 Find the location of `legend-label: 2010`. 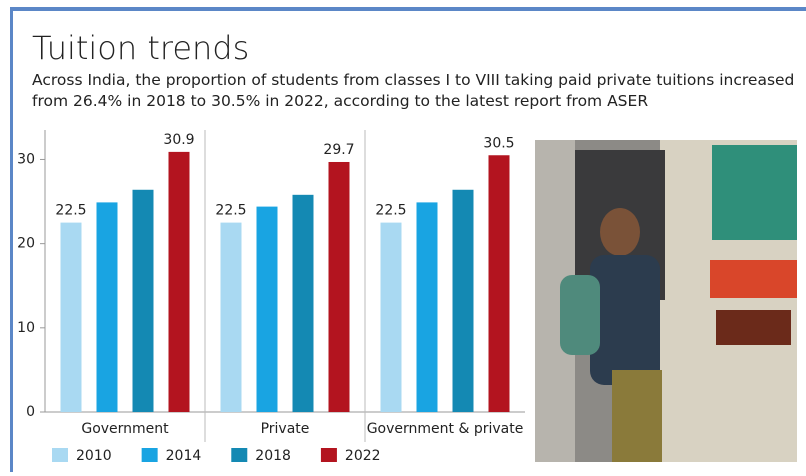

legend-label: 2010 is located at coordinates (94, 456).